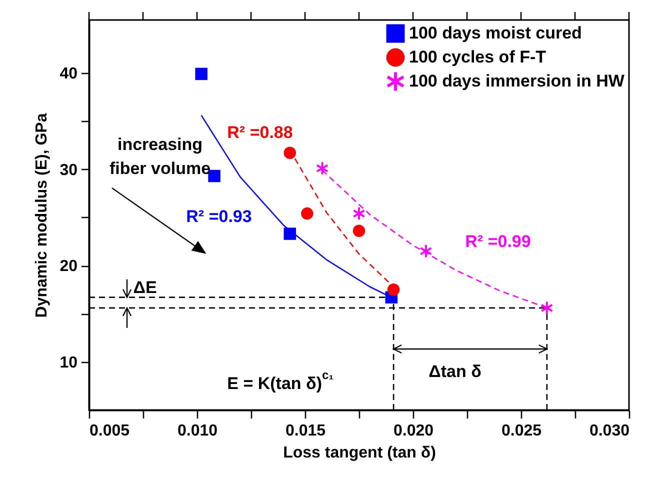 The image size is (651, 481). I want to click on y-tick-label: 40, so click(69, 73).